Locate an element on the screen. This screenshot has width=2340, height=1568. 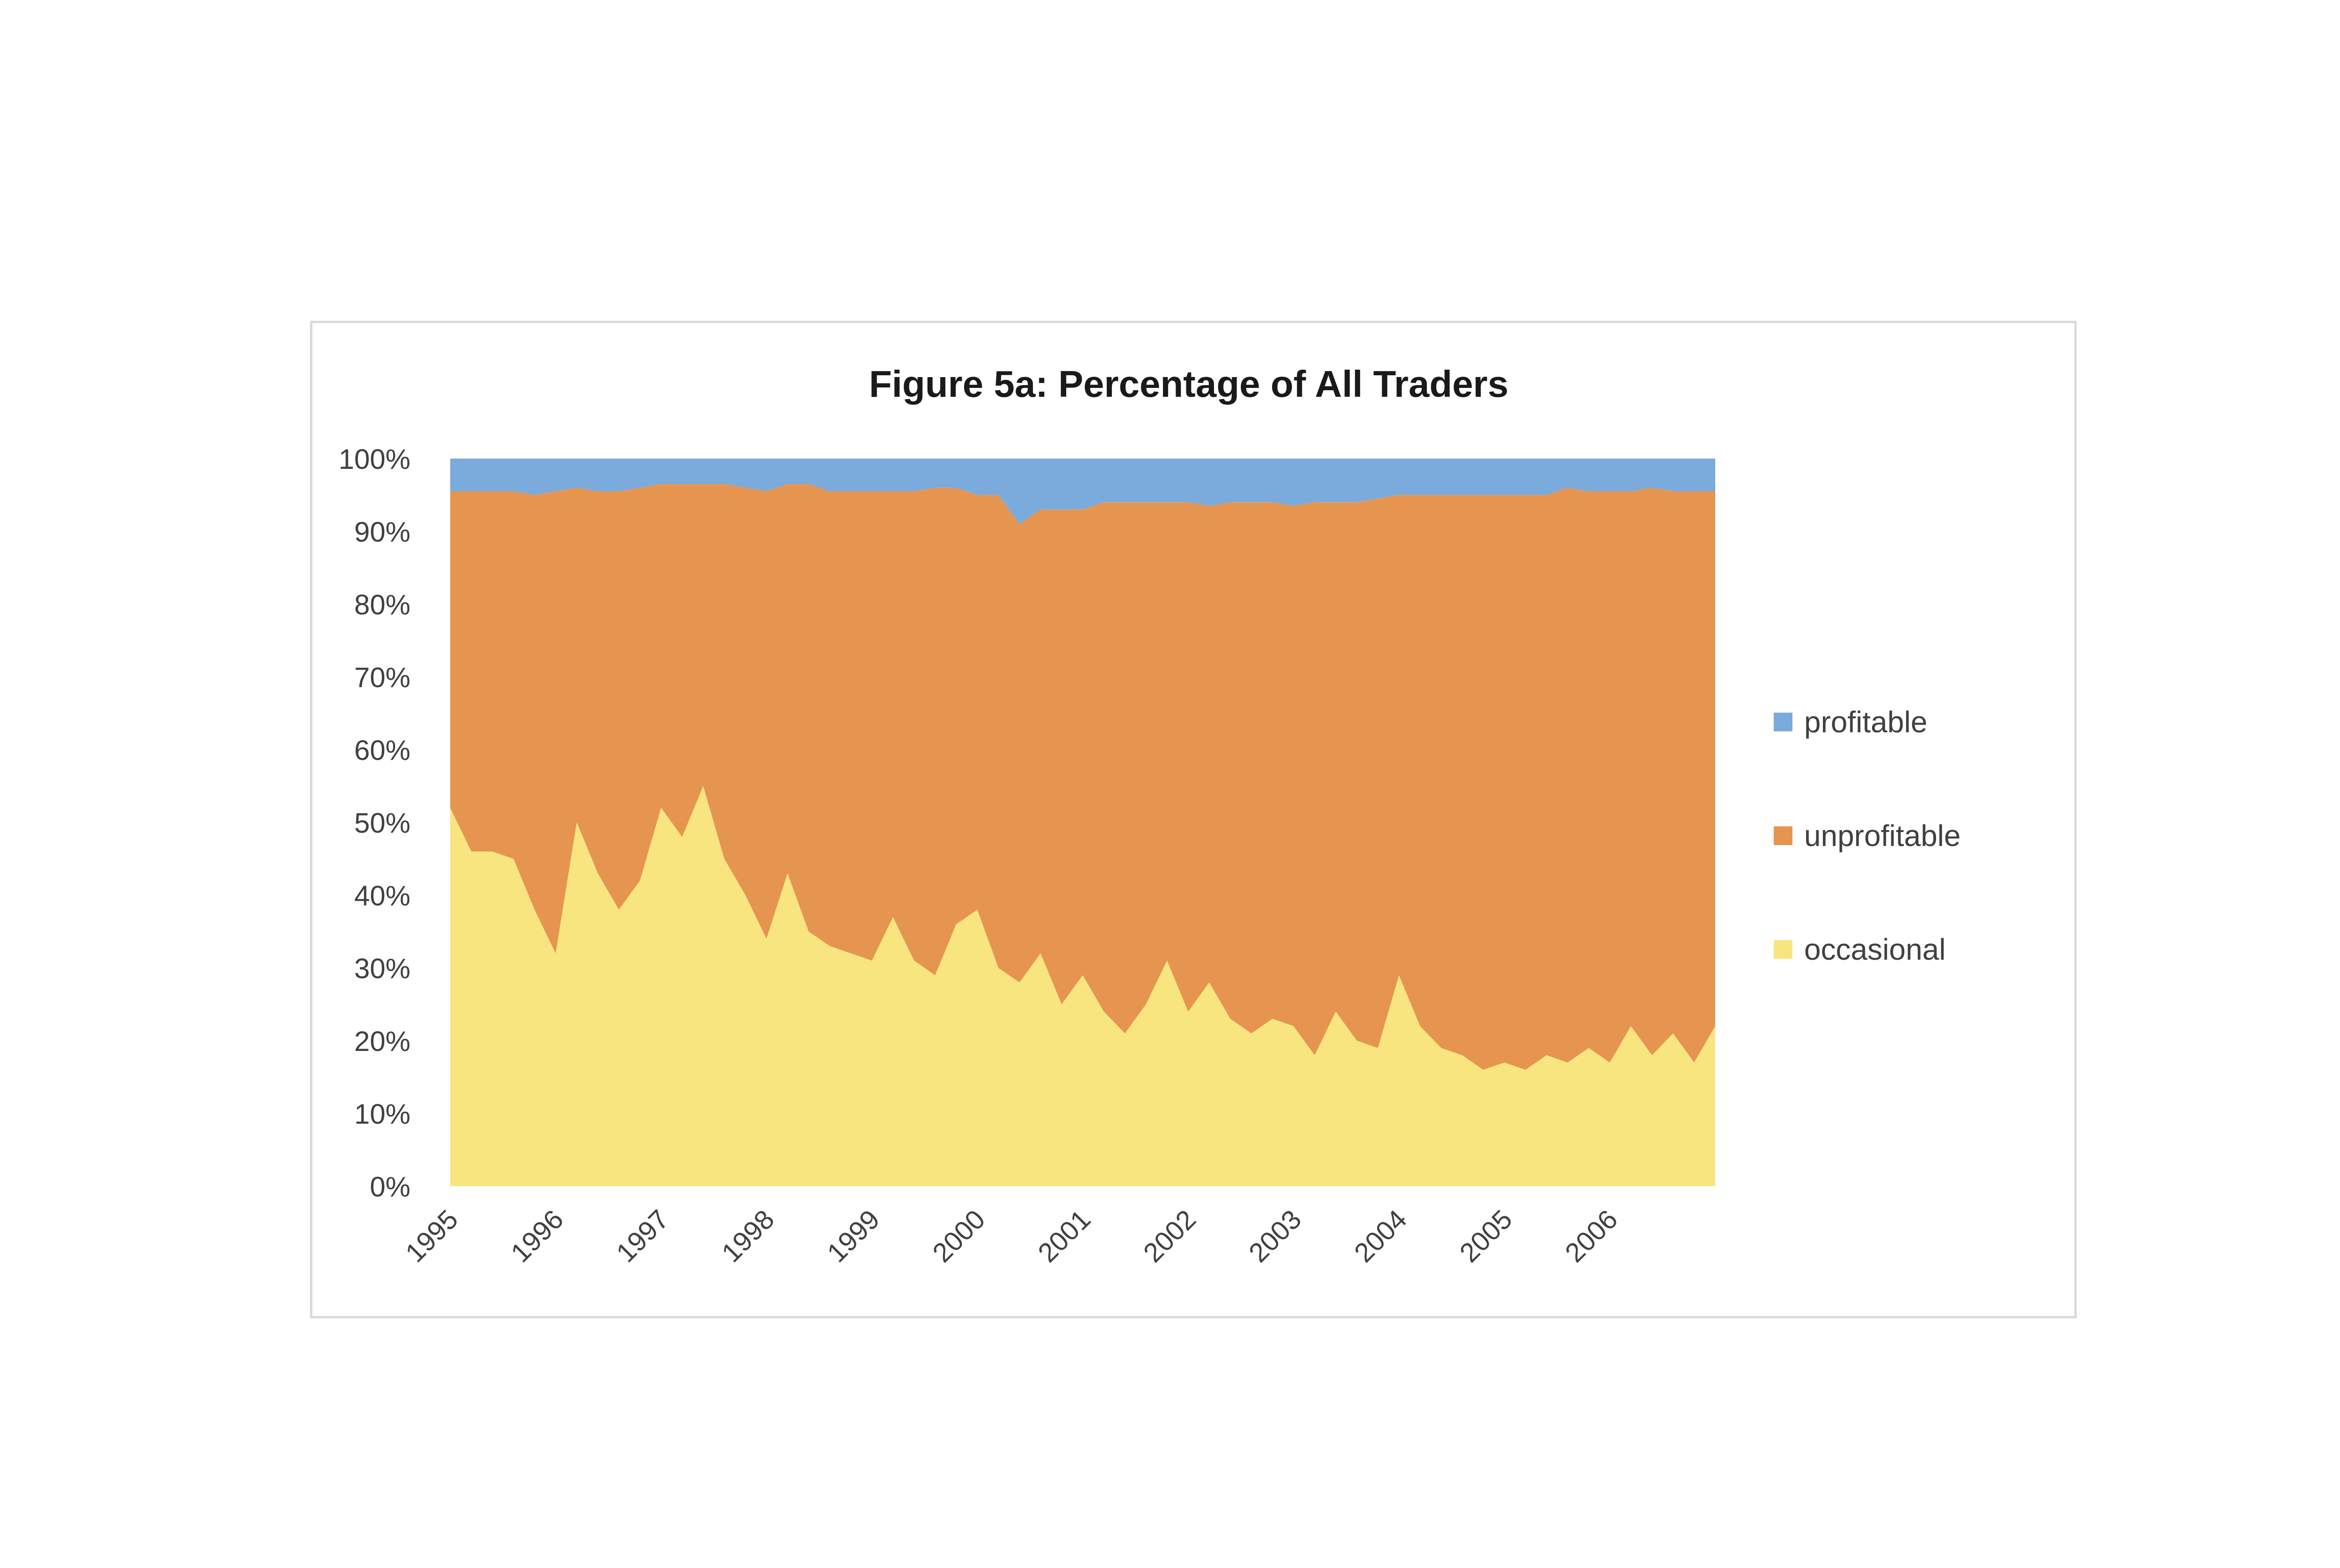
legend-swatch-occasional is located at coordinates (1783, 949).